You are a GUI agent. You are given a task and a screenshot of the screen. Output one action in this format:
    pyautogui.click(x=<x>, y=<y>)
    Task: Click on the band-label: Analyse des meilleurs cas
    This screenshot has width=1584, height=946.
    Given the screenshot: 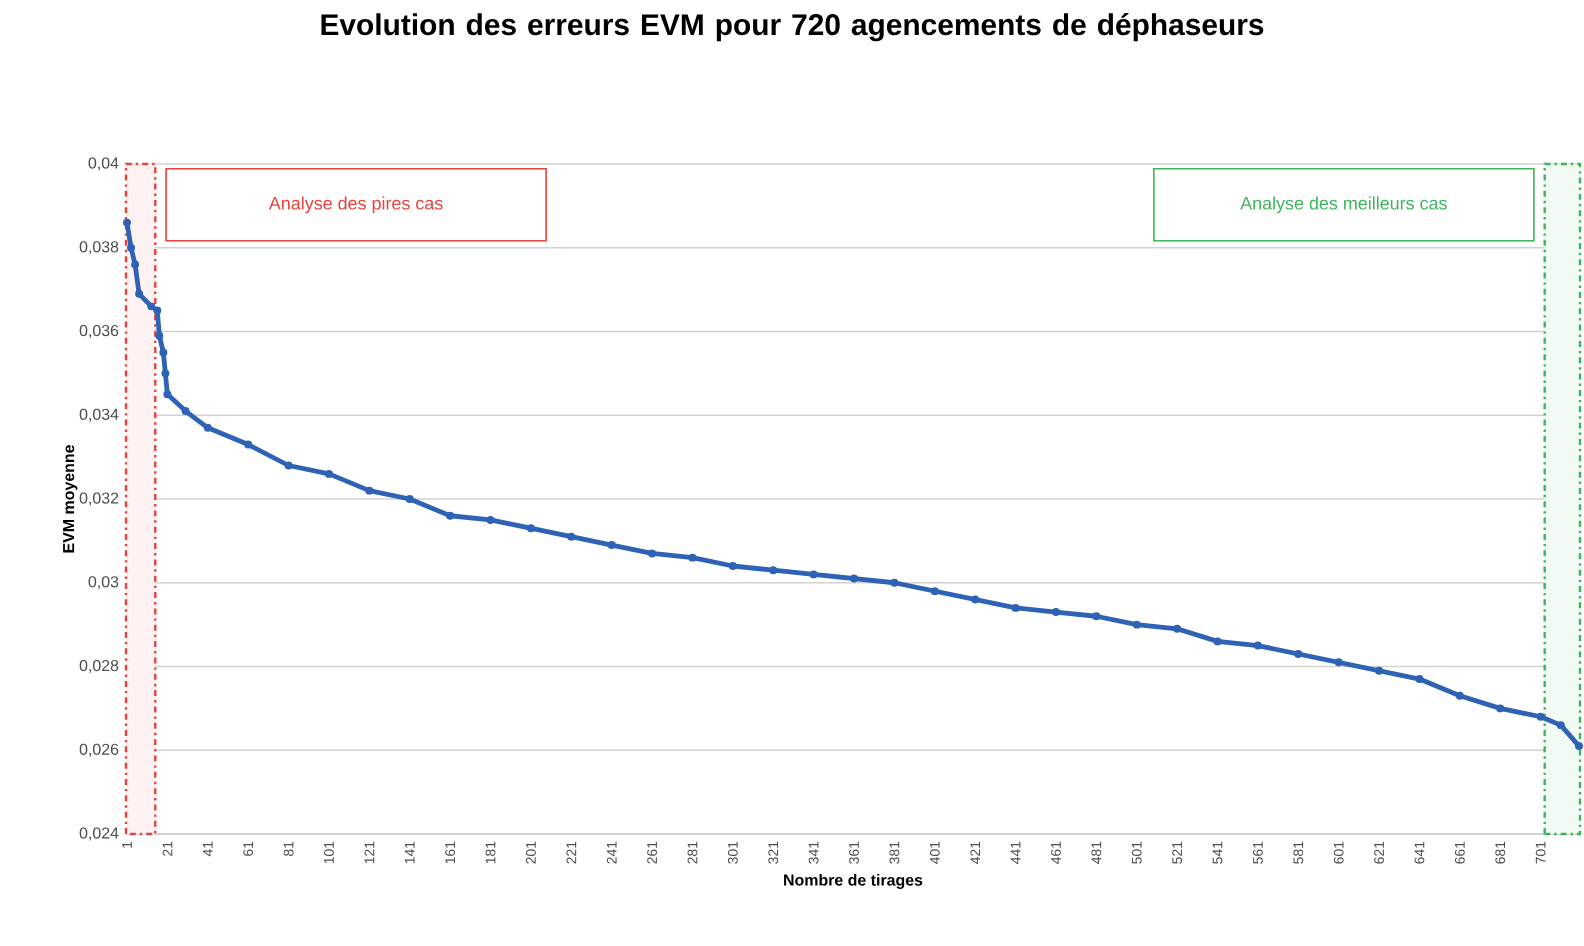 What is the action you would take?
    pyautogui.click(x=1343, y=205)
    